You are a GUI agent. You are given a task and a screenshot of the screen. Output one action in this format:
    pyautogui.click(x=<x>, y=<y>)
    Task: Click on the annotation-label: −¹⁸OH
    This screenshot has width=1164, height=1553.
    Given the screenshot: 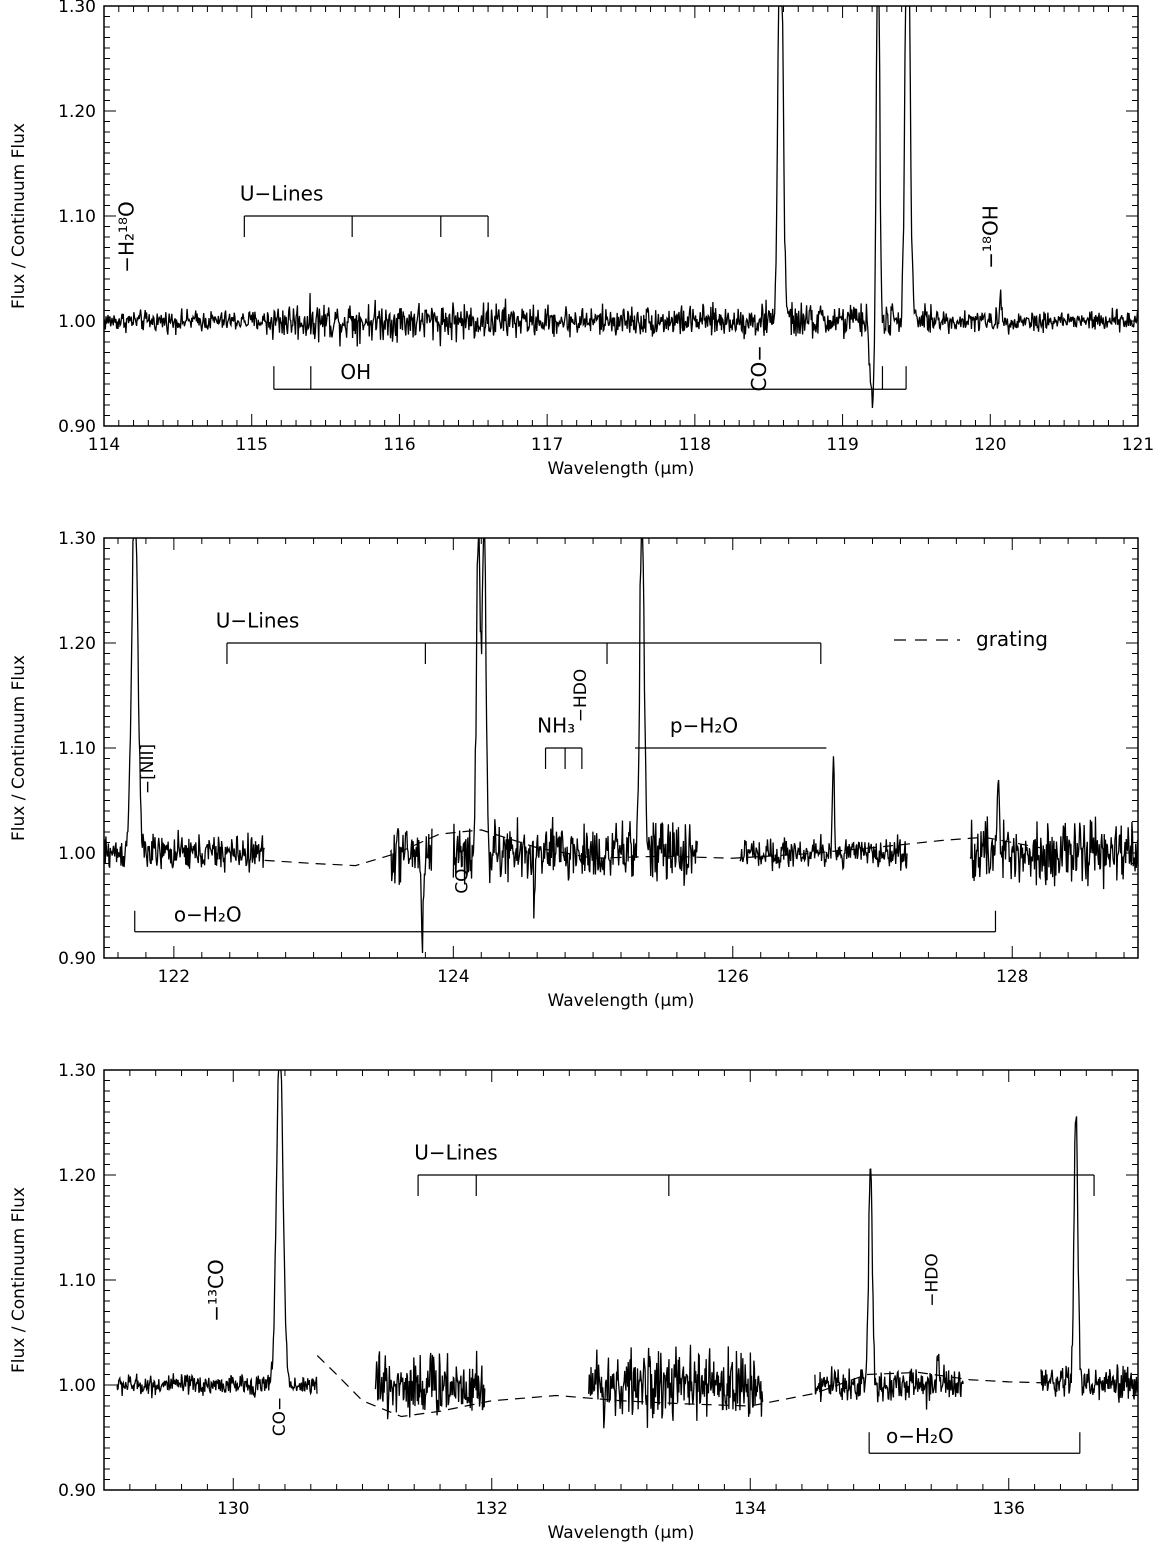 What is the action you would take?
    pyautogui.click(x=991, y=237)
    